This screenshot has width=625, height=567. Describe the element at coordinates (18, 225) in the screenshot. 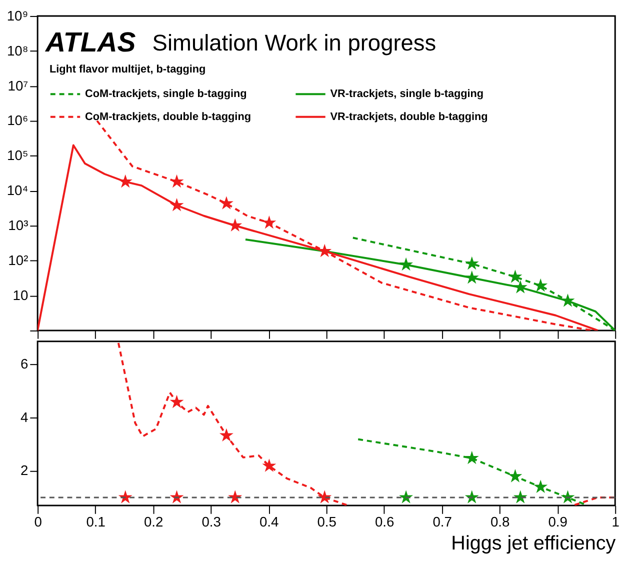

I see `y-tick-label: 10³` at that location.